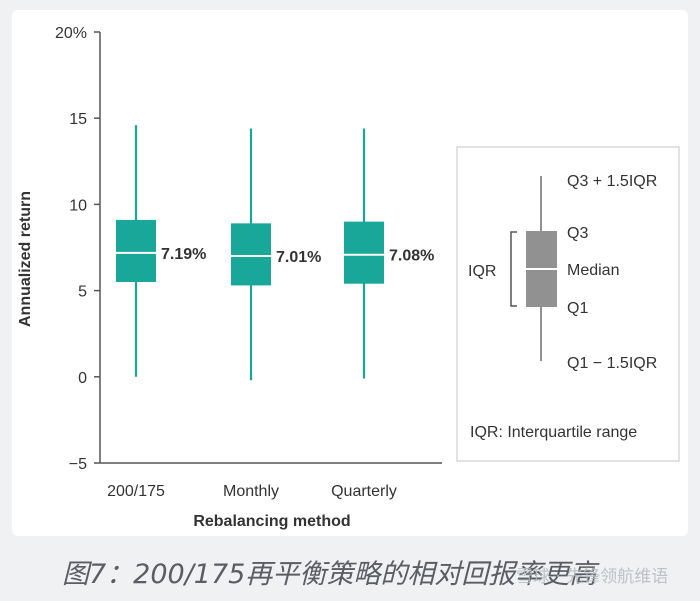 The image size is (700, 601). I want to click on y-tick-label: 5, so click(82, 292).